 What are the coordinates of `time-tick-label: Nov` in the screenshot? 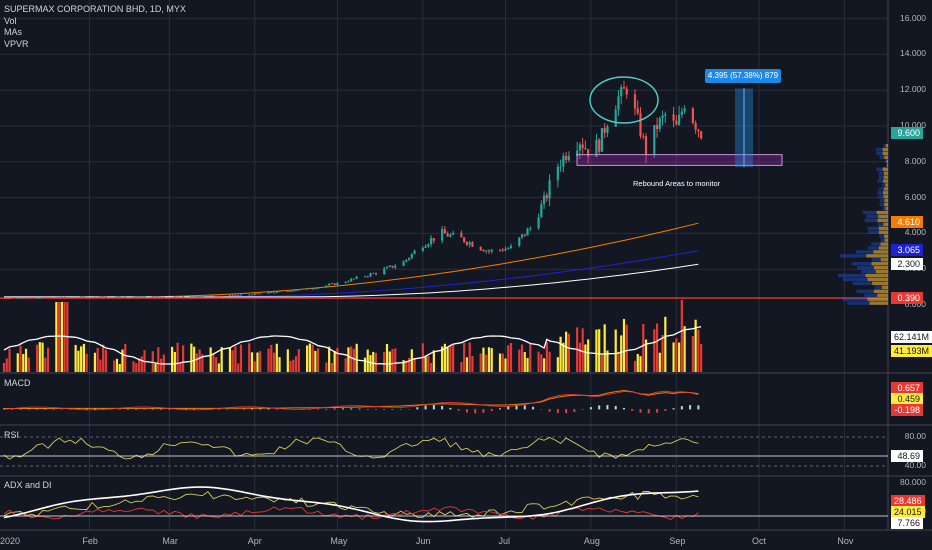 It's located at (845, 541).